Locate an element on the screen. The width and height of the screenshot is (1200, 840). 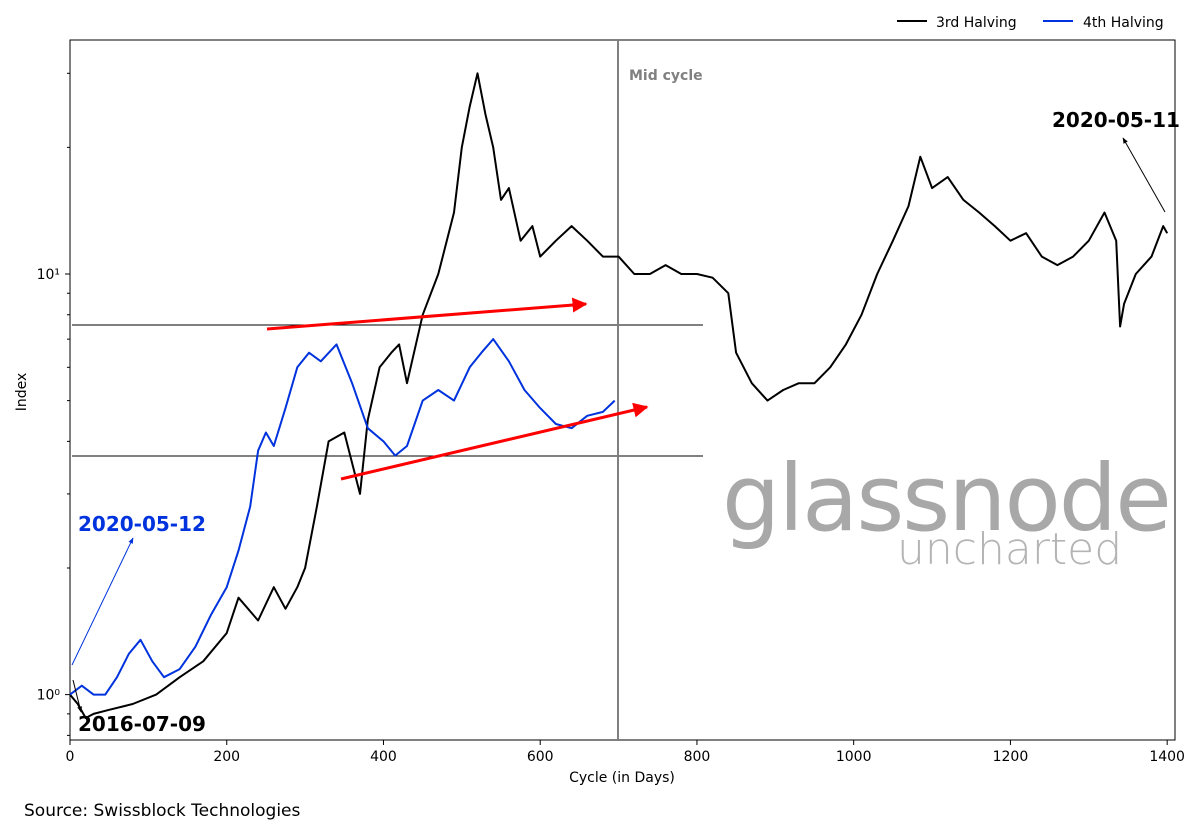
annotation-2016-07-09: 2016-07-09 is located at coordinates (142, 724).